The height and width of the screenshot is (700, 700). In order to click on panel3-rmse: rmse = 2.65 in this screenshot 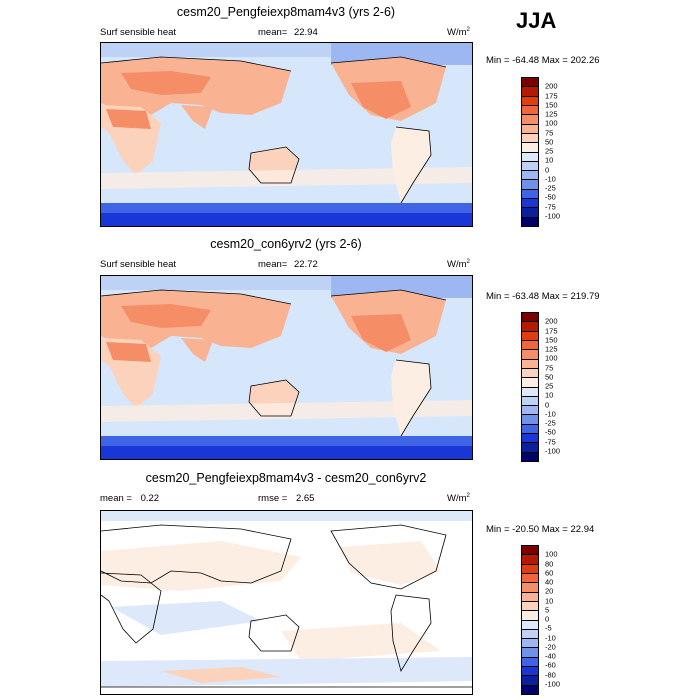, I will do `click(286, 498)`.